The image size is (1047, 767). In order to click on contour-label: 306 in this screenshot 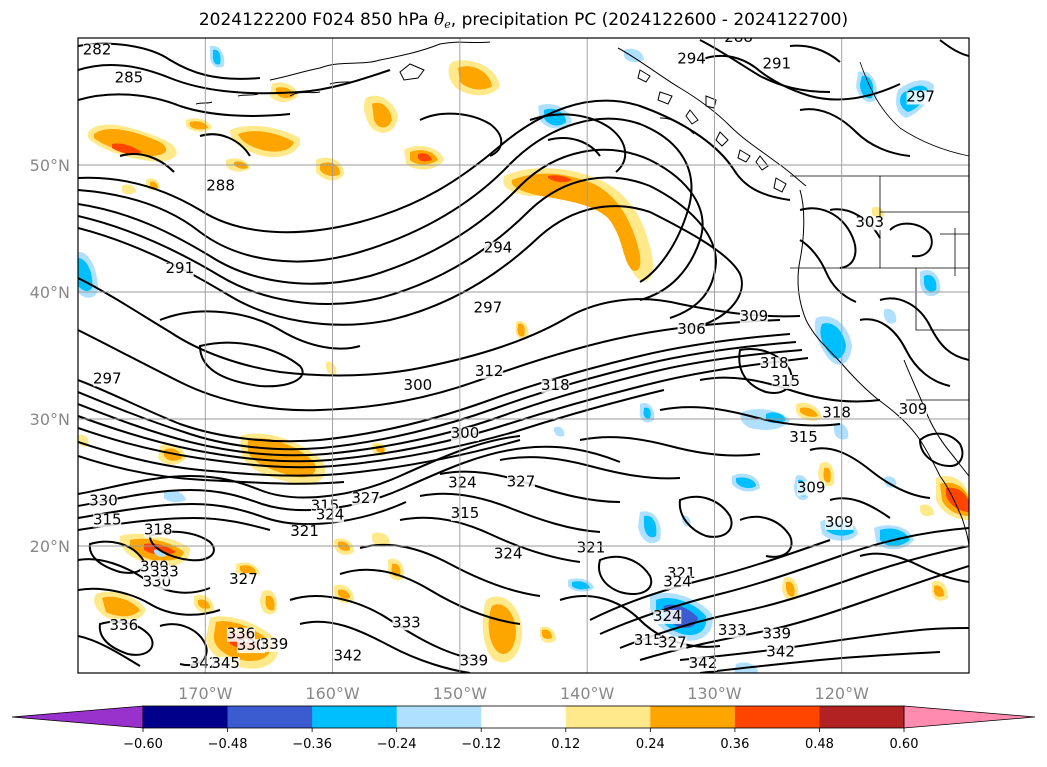, I will do `click(691, 329)`.